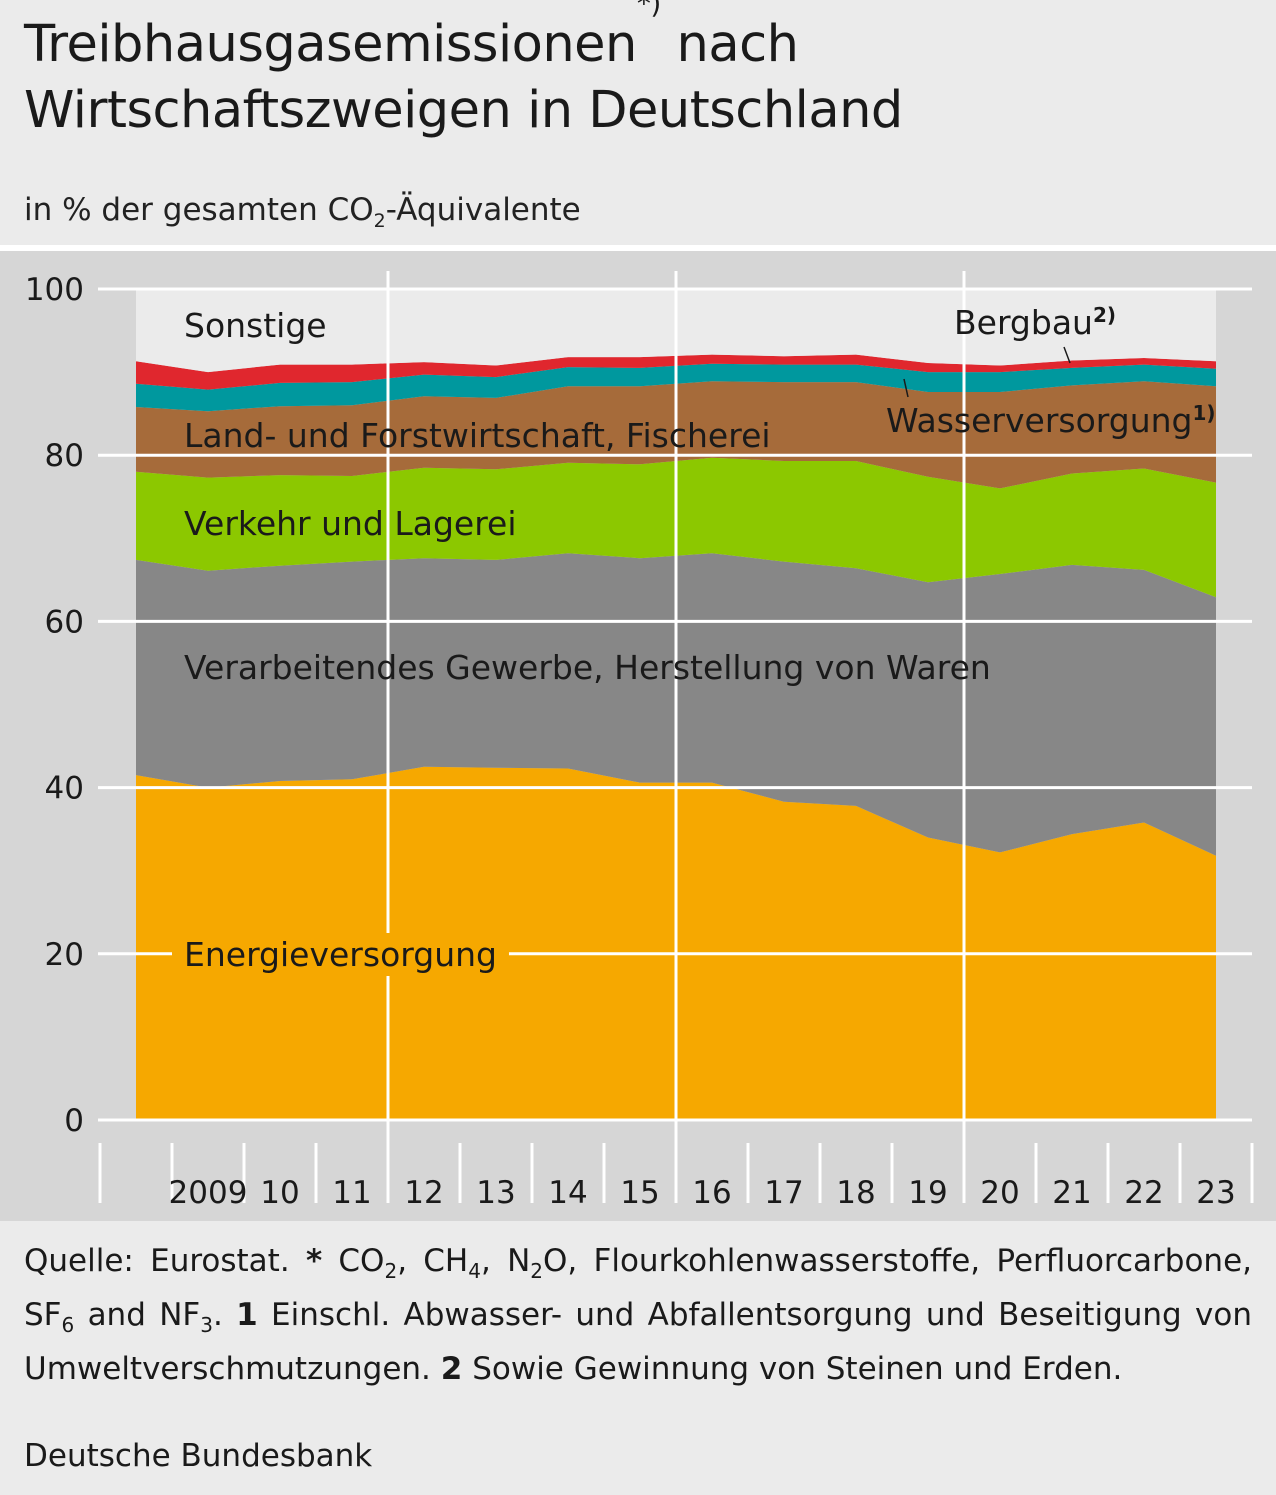 The image size is (1276, 1495). Describe the element at coordinates (1071, 1193) in the screenshot. I see `x-tick-label: 21` at that location.